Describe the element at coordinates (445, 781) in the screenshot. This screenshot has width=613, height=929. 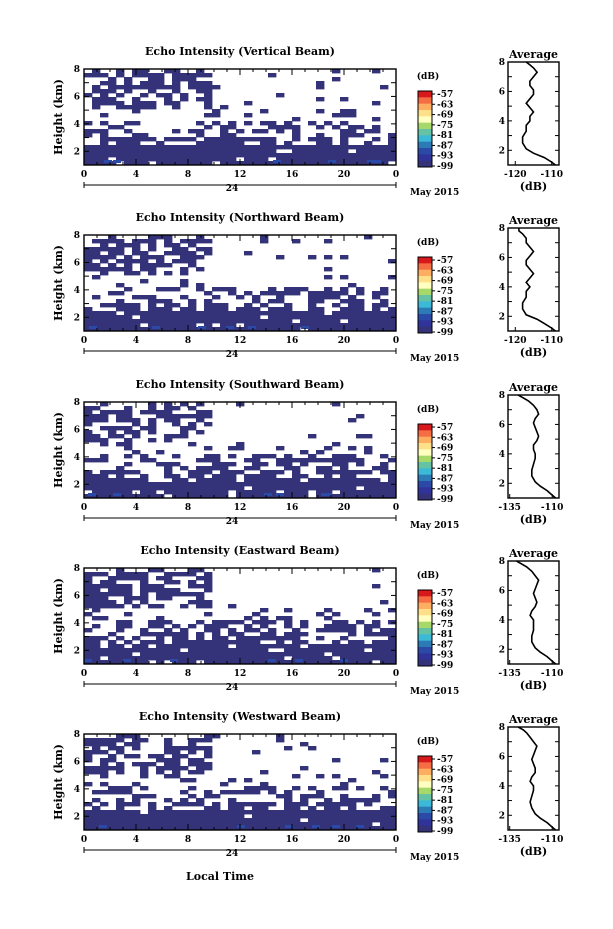
I see `panel-5-colorbar-label: -69` at that location.